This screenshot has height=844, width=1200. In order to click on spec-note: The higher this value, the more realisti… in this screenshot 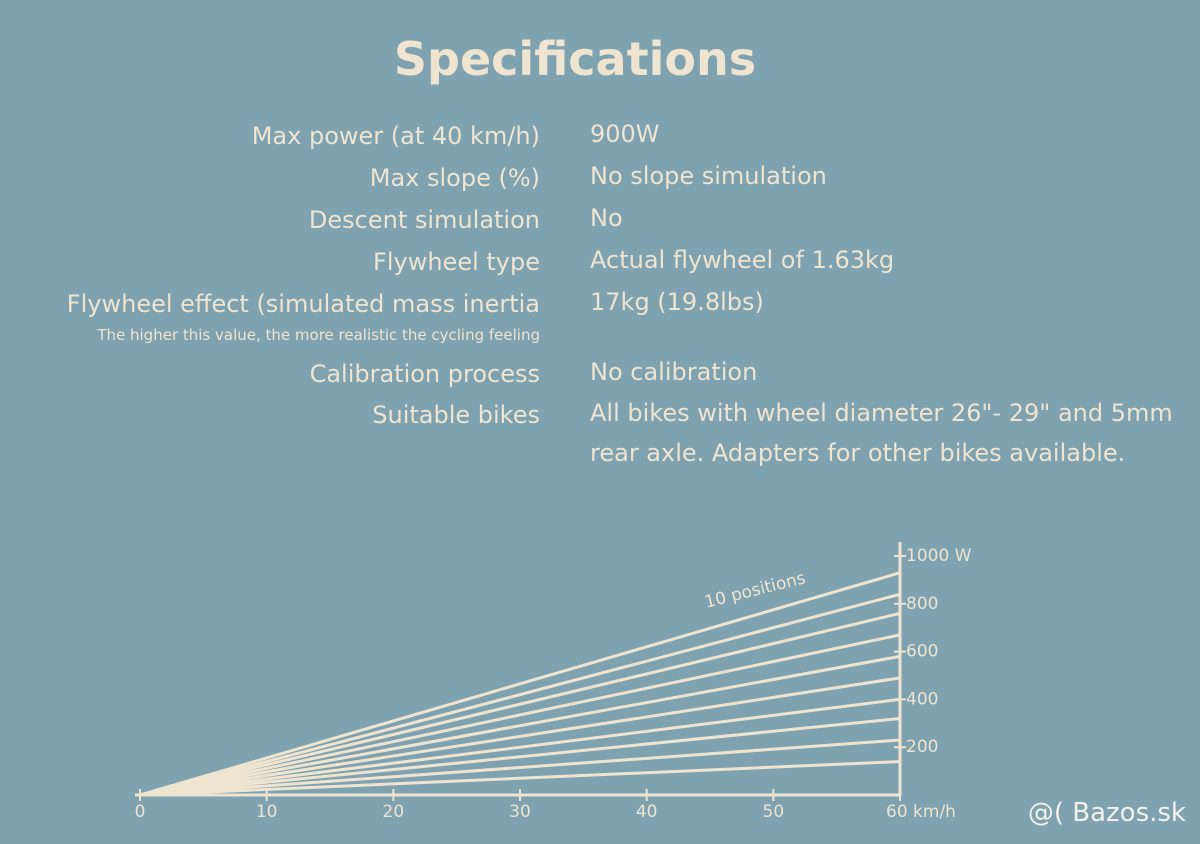, I will do `click(318, 335)`.